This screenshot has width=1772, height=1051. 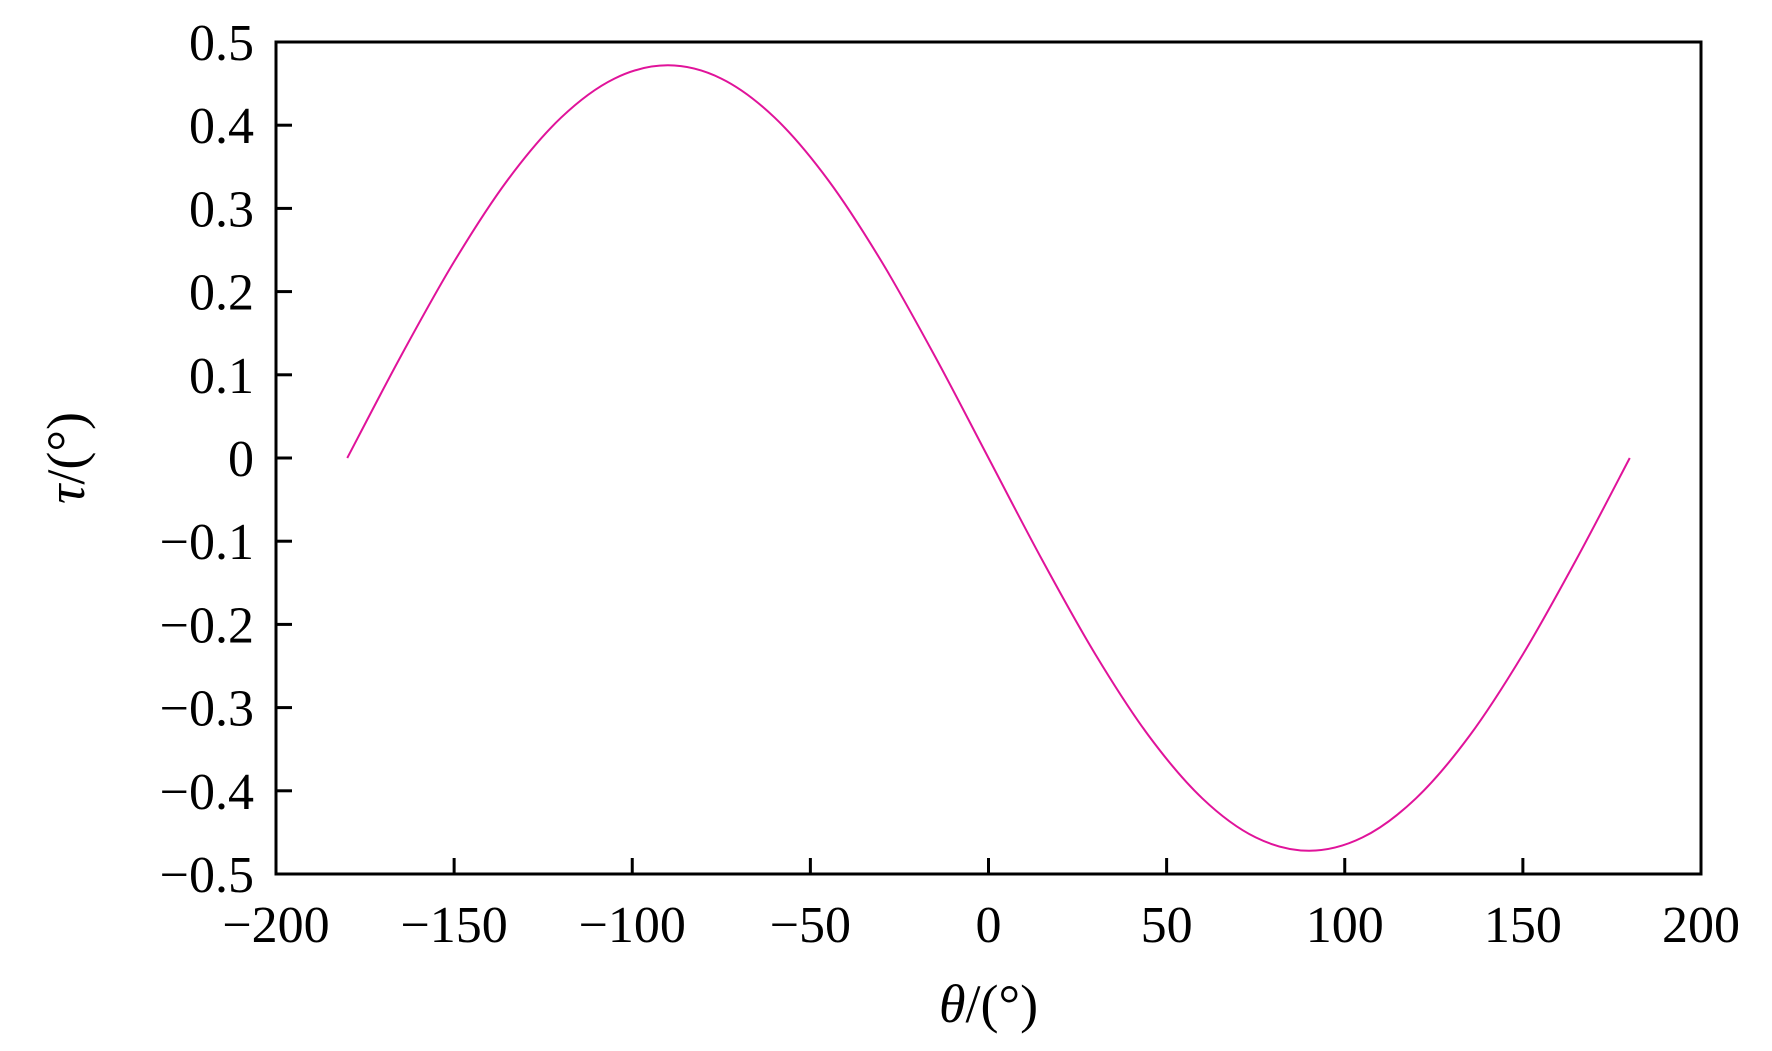 What do you see at coordinates (226, 459) in the screenshot?
I see `y-axis: 0.5 0.4 0.3 0.2 0.1 0 −0.1 −0.2 −0.3 −0.4 −0.5` at bounding box center [226, 459].